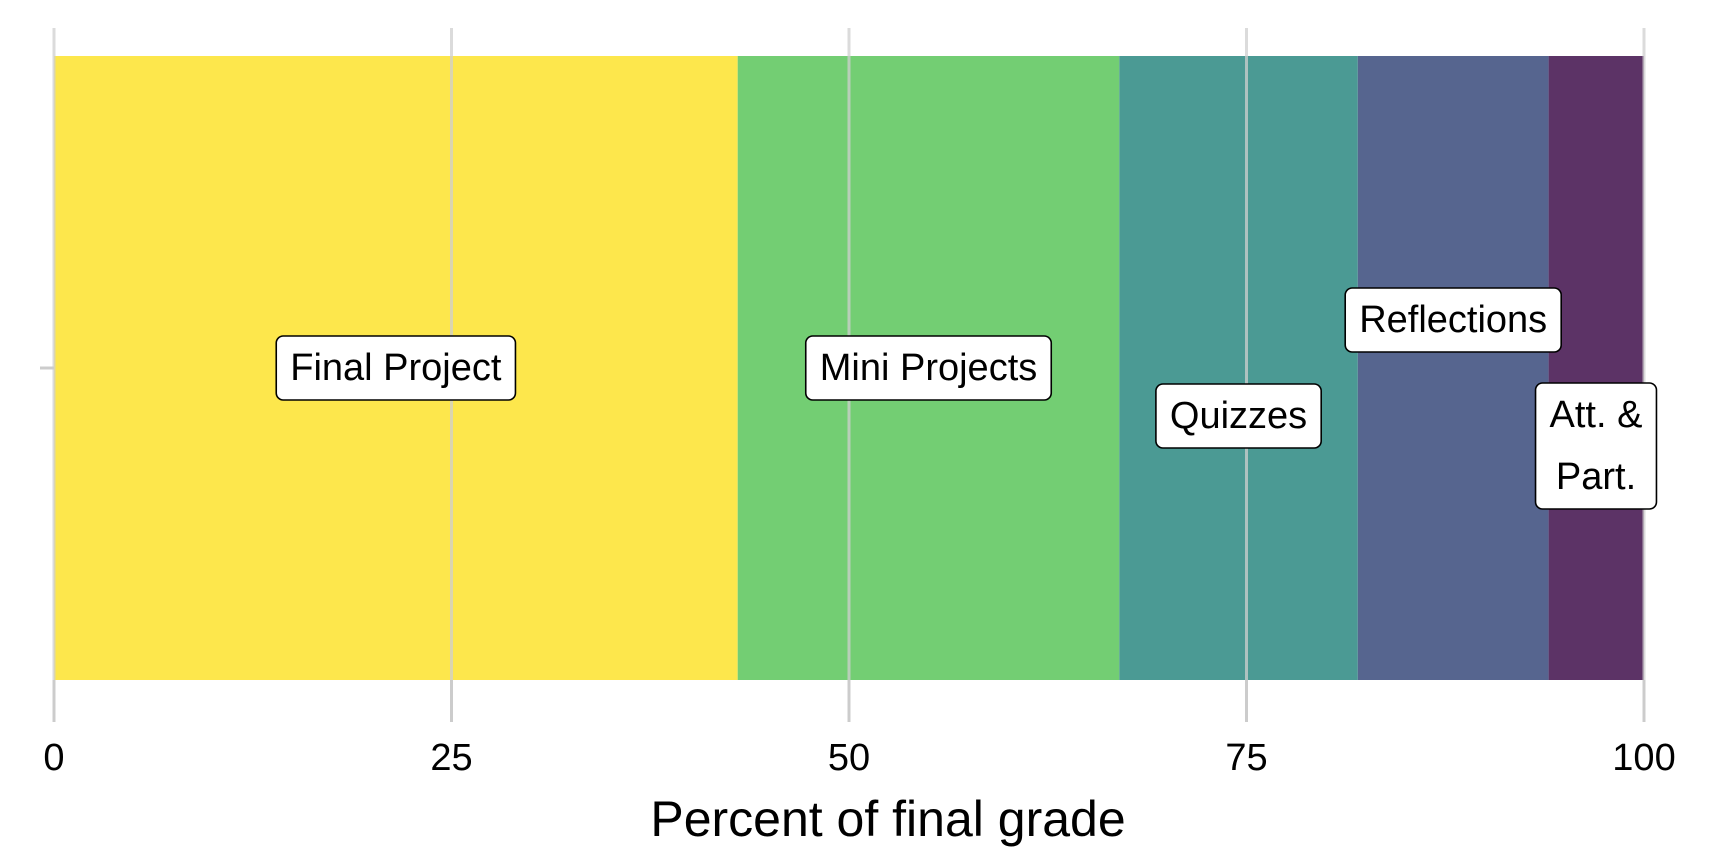  I want to click on x-axis-title: Percent of final grade, so click(887, 819).